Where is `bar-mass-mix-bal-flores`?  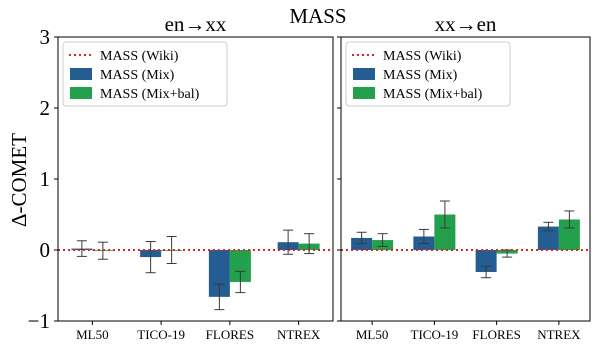 bar-mass-mix-bal-flores is located at coordinates (240, 266).